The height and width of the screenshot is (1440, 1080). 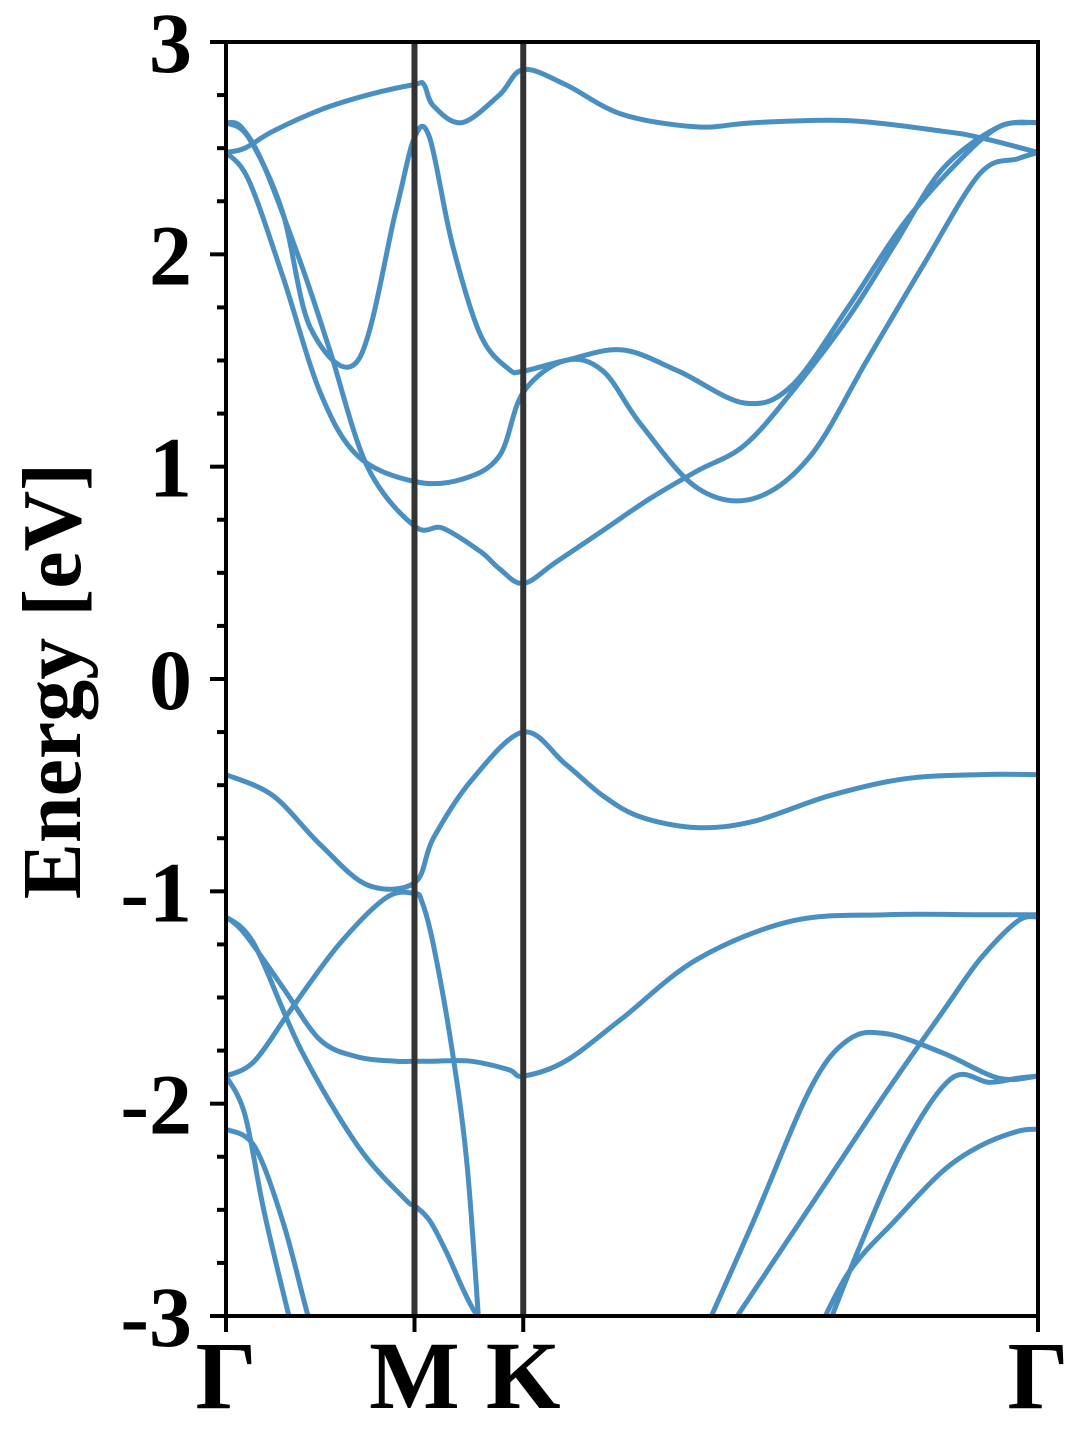 I want to click on y-tick-label: 0, so click(x=170, y=680).